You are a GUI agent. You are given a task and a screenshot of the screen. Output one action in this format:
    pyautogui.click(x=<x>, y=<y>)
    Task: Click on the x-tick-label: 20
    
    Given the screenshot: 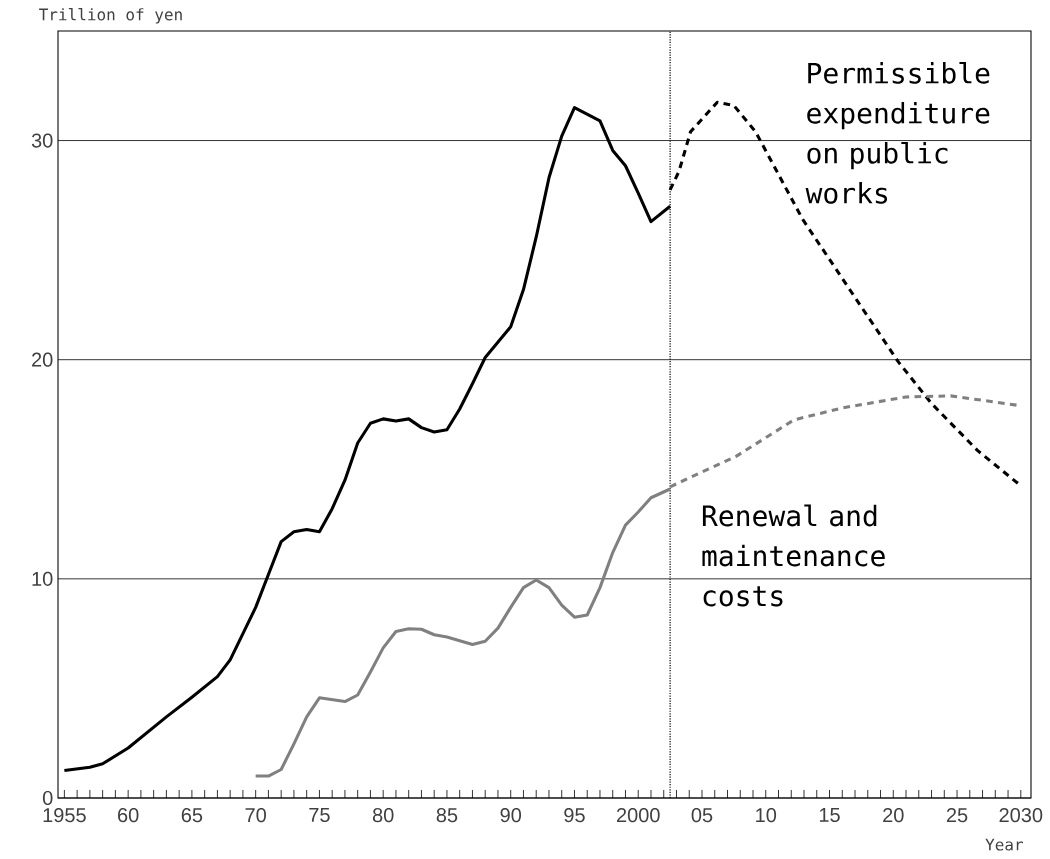 What is the action you would take?
    pyautogui.click(x=893, y=815)
    